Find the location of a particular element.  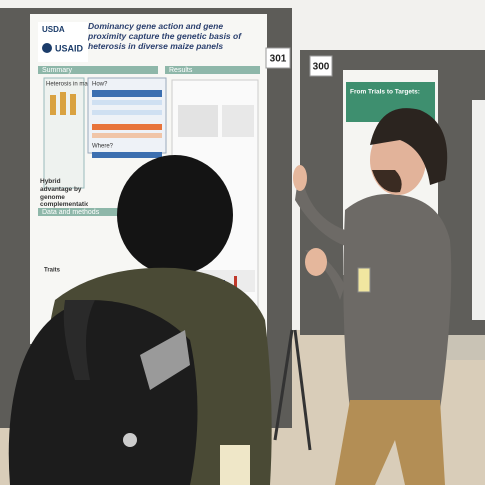

backpack is located at coordinates (103, 392).